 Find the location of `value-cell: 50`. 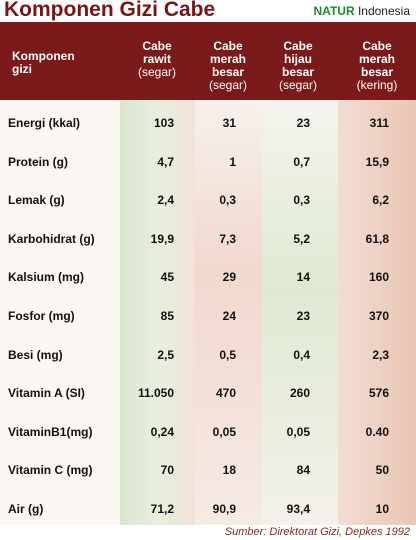

value-cell: 50 is located at coordinates (382, 470).